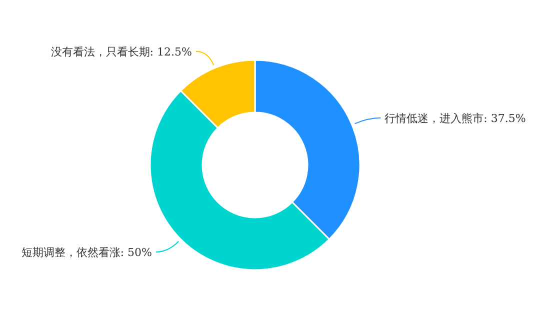 The height and width of the screenshot is (336, 540). What do you see at coordinates (86, 252) in the screenshot?
I see `slice-label: 短期调整，依然看涨: 50%` at bounding box center [86, 252].